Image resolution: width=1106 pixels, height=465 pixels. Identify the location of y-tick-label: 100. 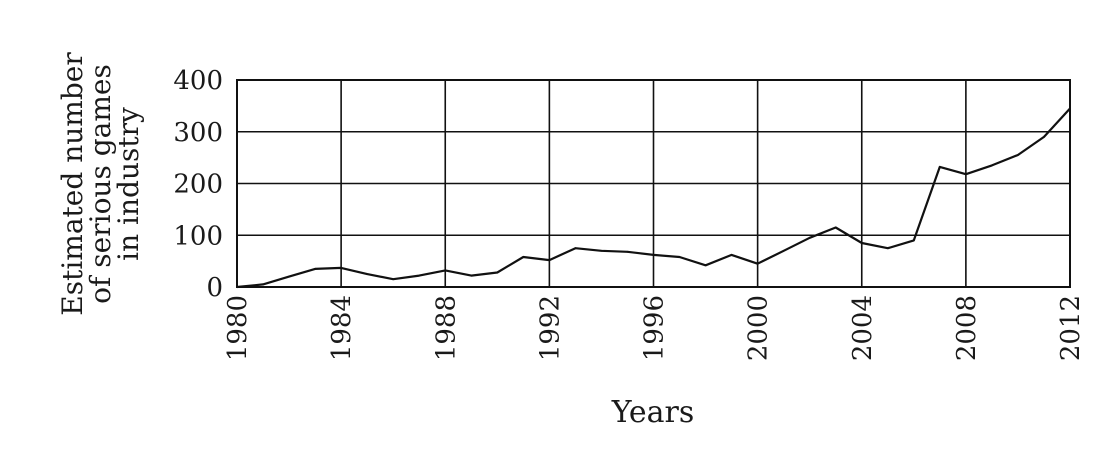
(198, 236).